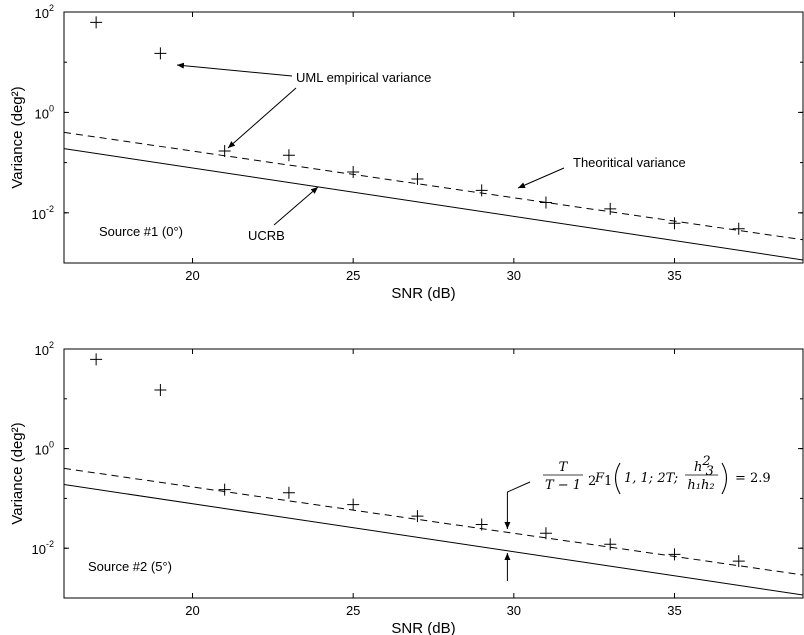  I want to click on formula-h-sup: 2, so click(705, 461).